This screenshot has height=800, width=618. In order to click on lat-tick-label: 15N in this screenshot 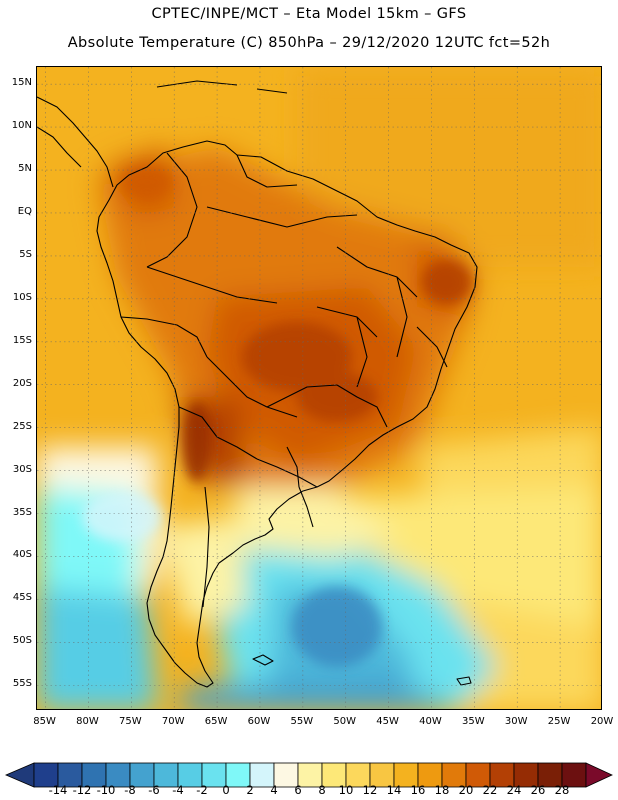, I will do `click(21, 83)`.